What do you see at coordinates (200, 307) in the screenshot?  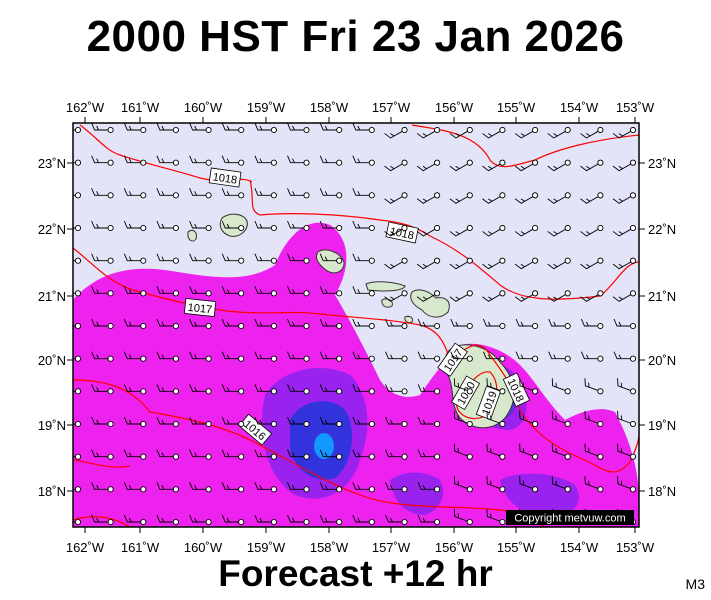 I see `isobar-label: 1017` at bounding box center [200, 307].